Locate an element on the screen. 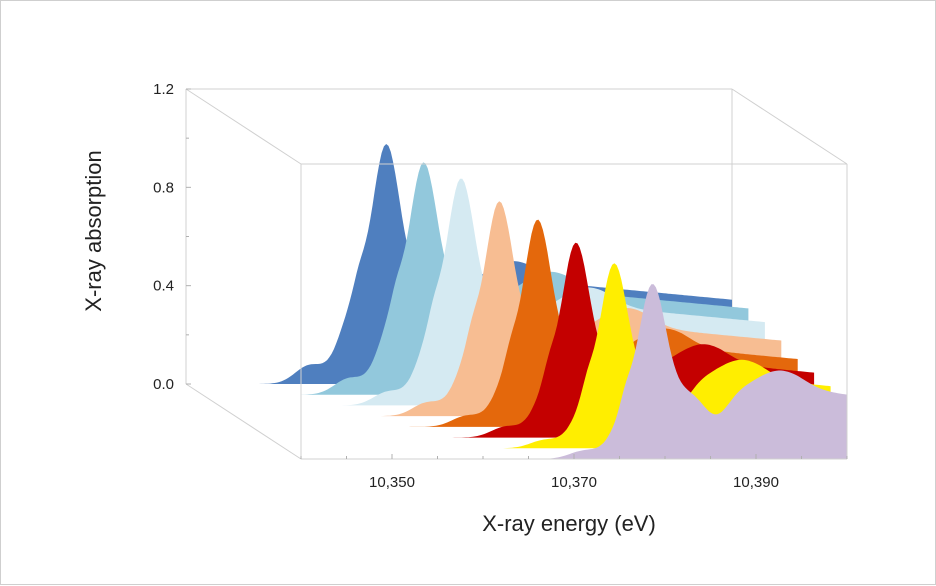 This screenshot has width=936, height=586. y-tick-label: 0.0 is located at coordinates (163, 384).